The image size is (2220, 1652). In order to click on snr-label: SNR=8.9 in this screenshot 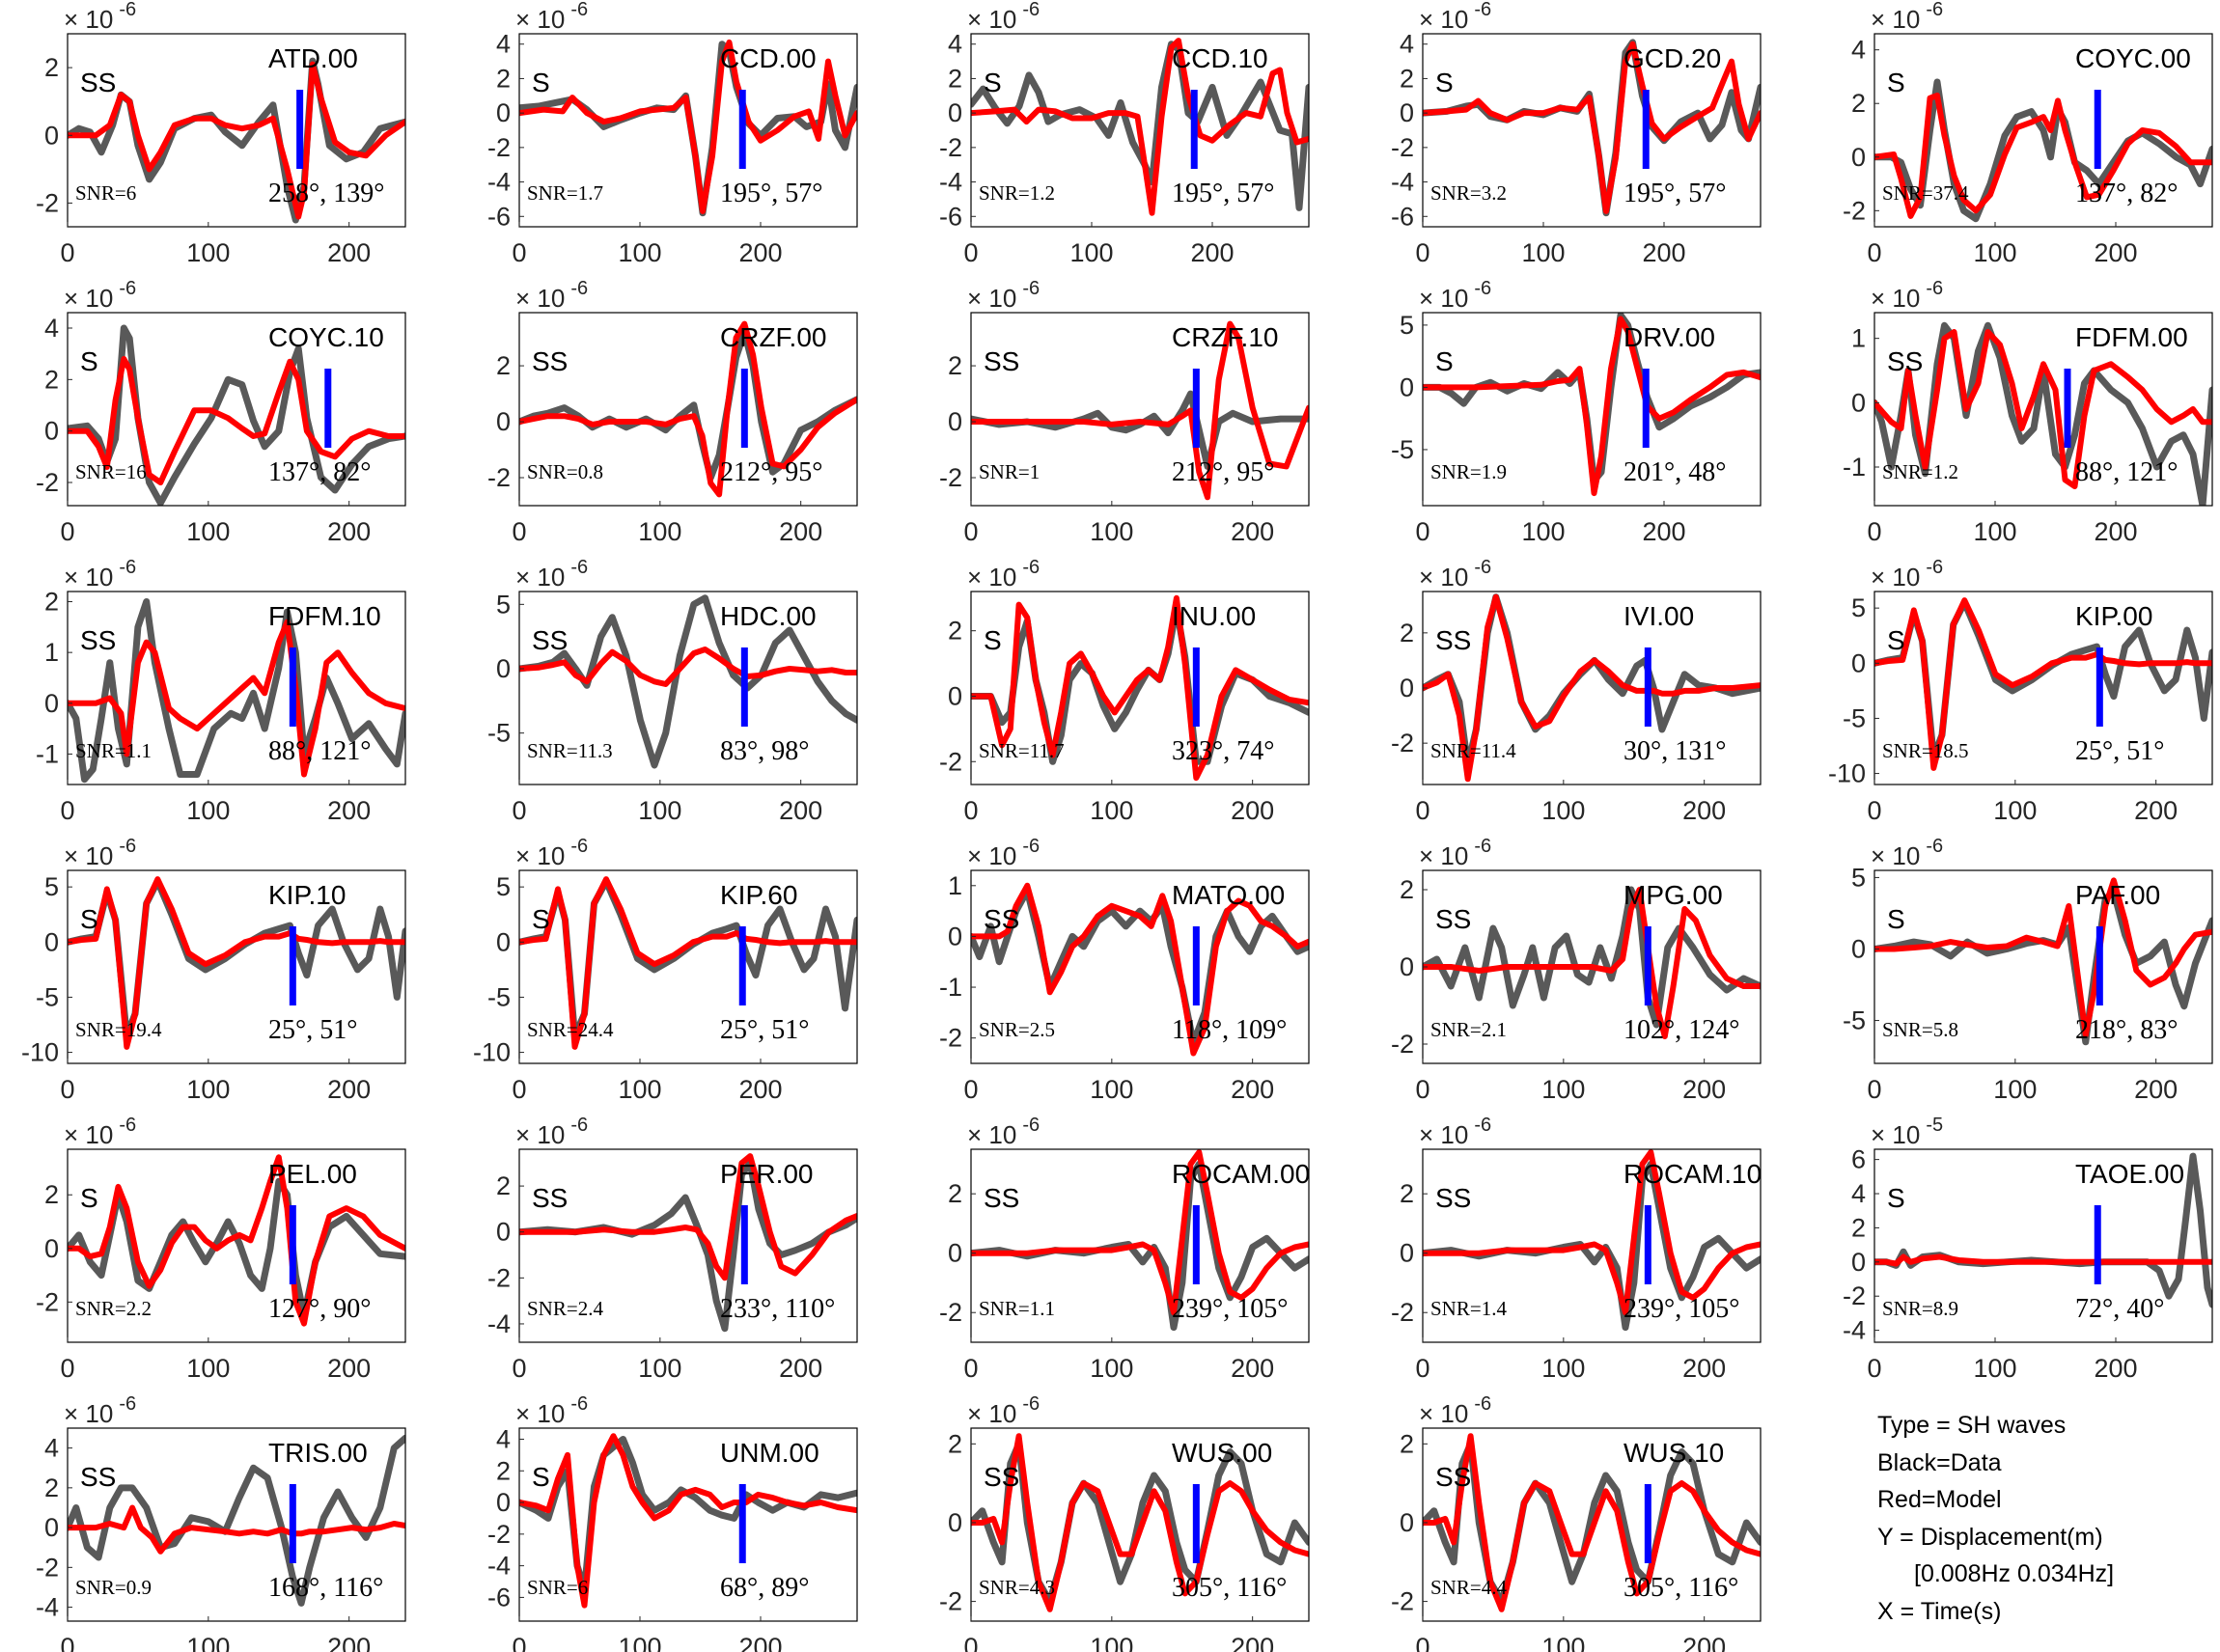, I will do `click(1920, 1308)`.